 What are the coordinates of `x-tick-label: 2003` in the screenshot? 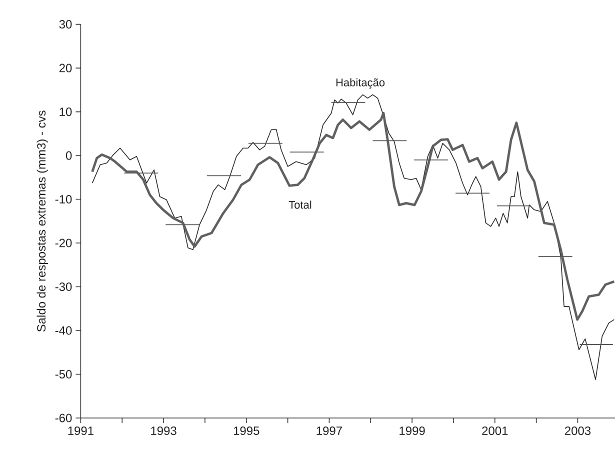 It's located at (577, 431).